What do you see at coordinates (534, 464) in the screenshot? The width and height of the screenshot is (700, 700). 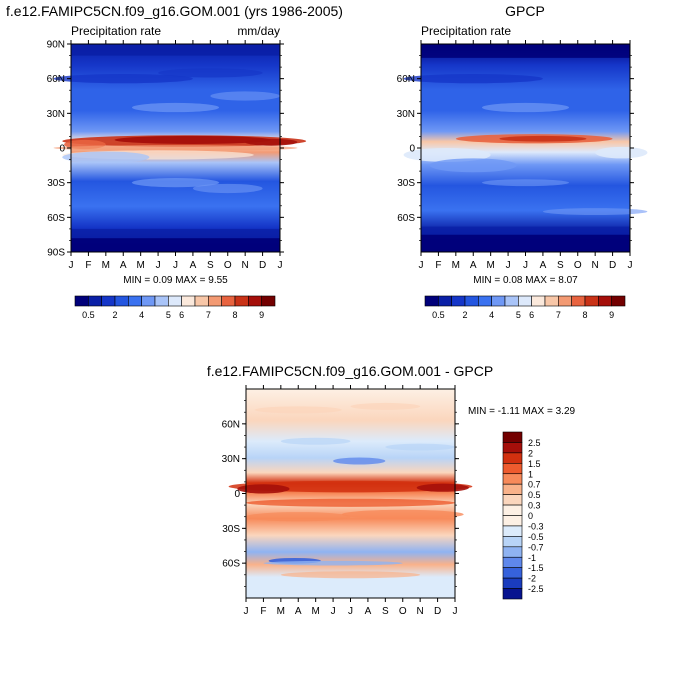 I see `colorbar-label: 1.5` at bounding box center [534, 464].